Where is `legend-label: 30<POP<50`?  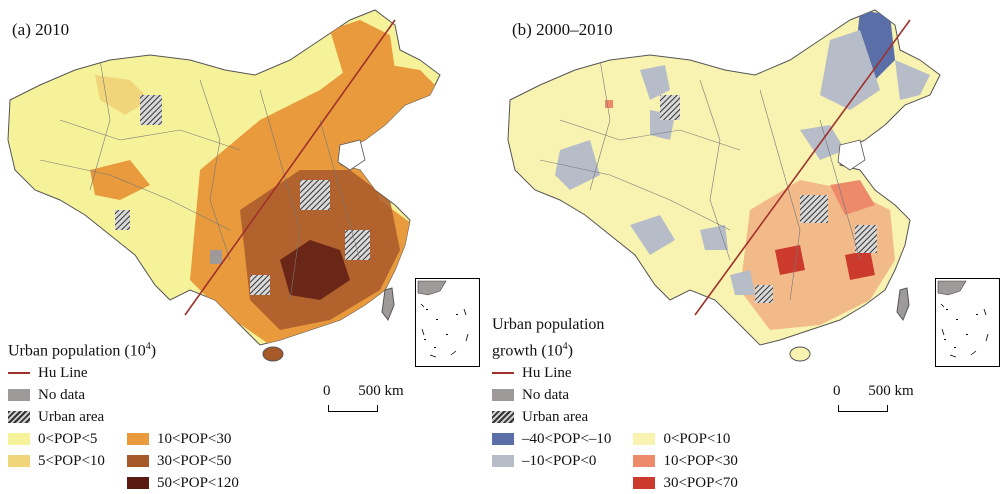
legend-label: 30<POP<50 is located at coordinates (194, 461).